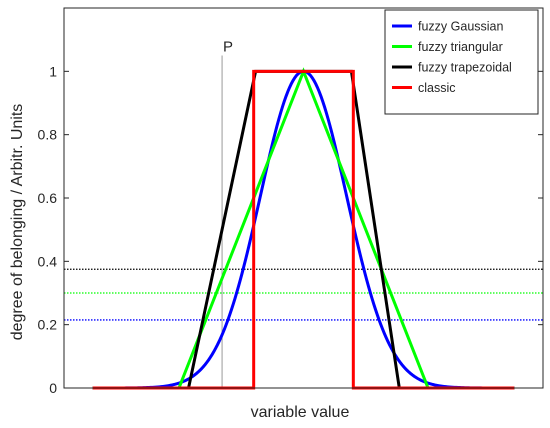  Describe the element at coordinates (300, 412) in the screenshot. I see `x-axis-label: variable value` at that location.